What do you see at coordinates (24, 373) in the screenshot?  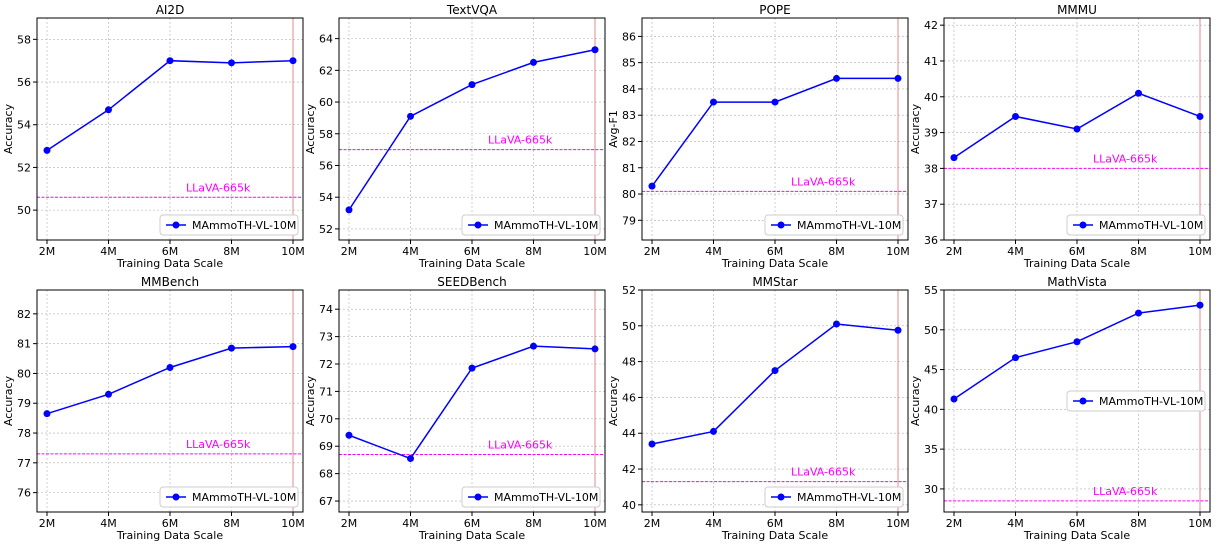 I see `y-tick-label: 80` at bounding box center [24, 373].